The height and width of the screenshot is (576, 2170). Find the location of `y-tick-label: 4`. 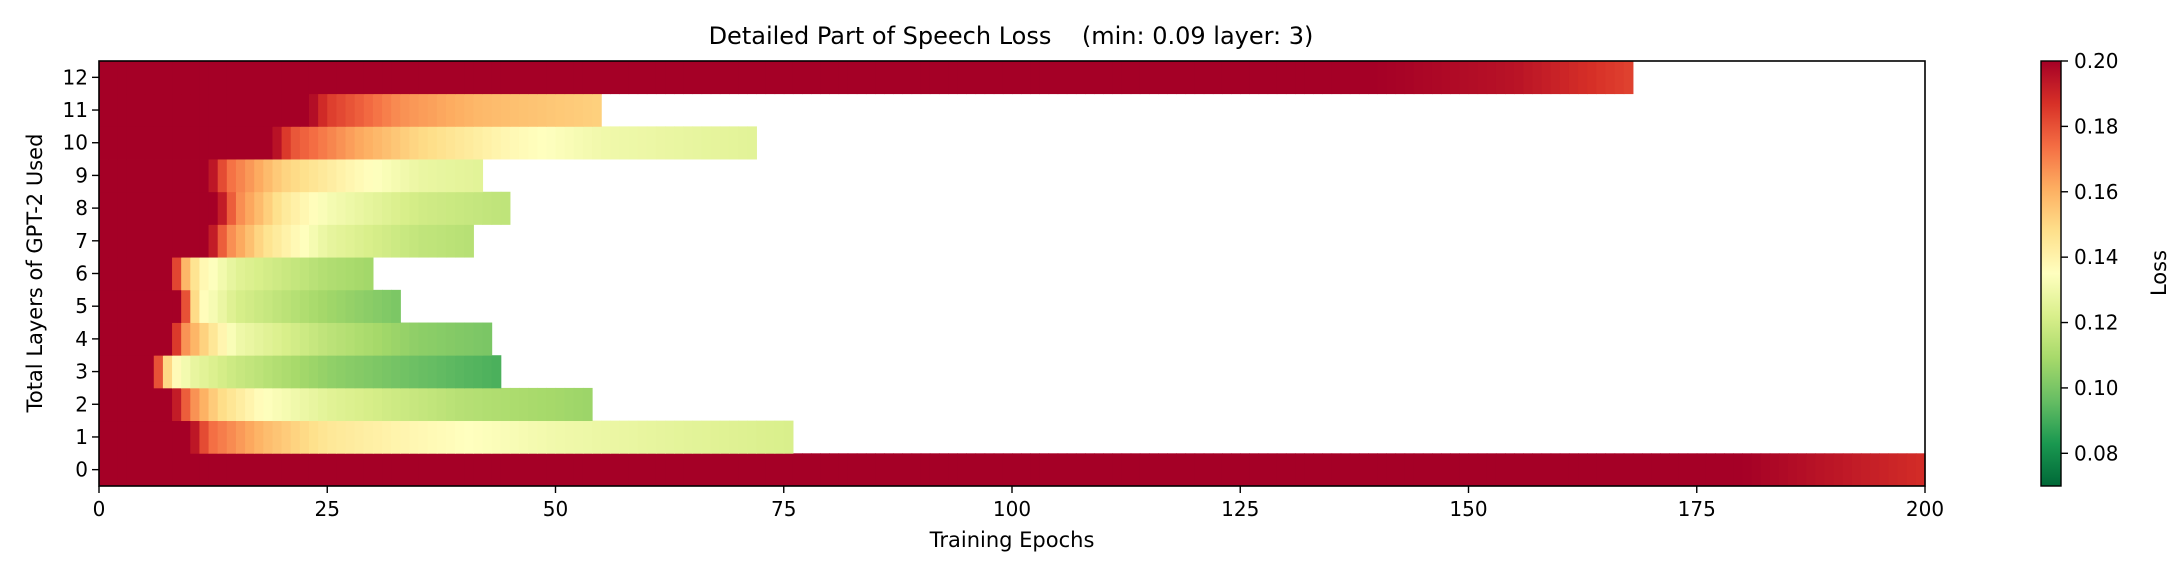

y-tick-label: 4 is located at coordinates (81, 339).